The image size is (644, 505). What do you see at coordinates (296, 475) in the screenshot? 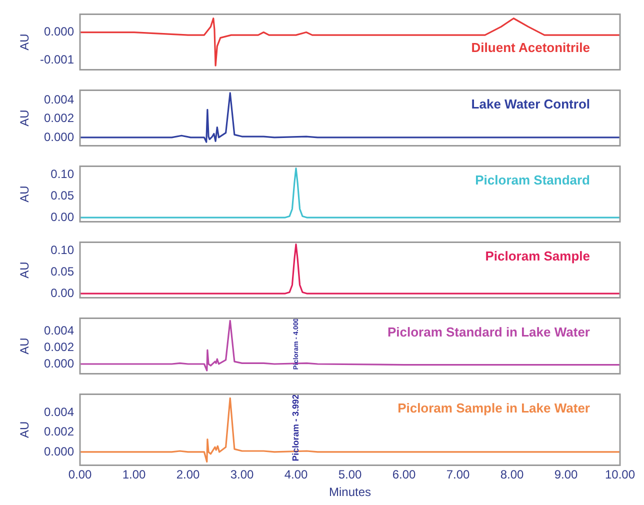
I see `x-tick-label: 4.00` at bounding box center [296, 475].